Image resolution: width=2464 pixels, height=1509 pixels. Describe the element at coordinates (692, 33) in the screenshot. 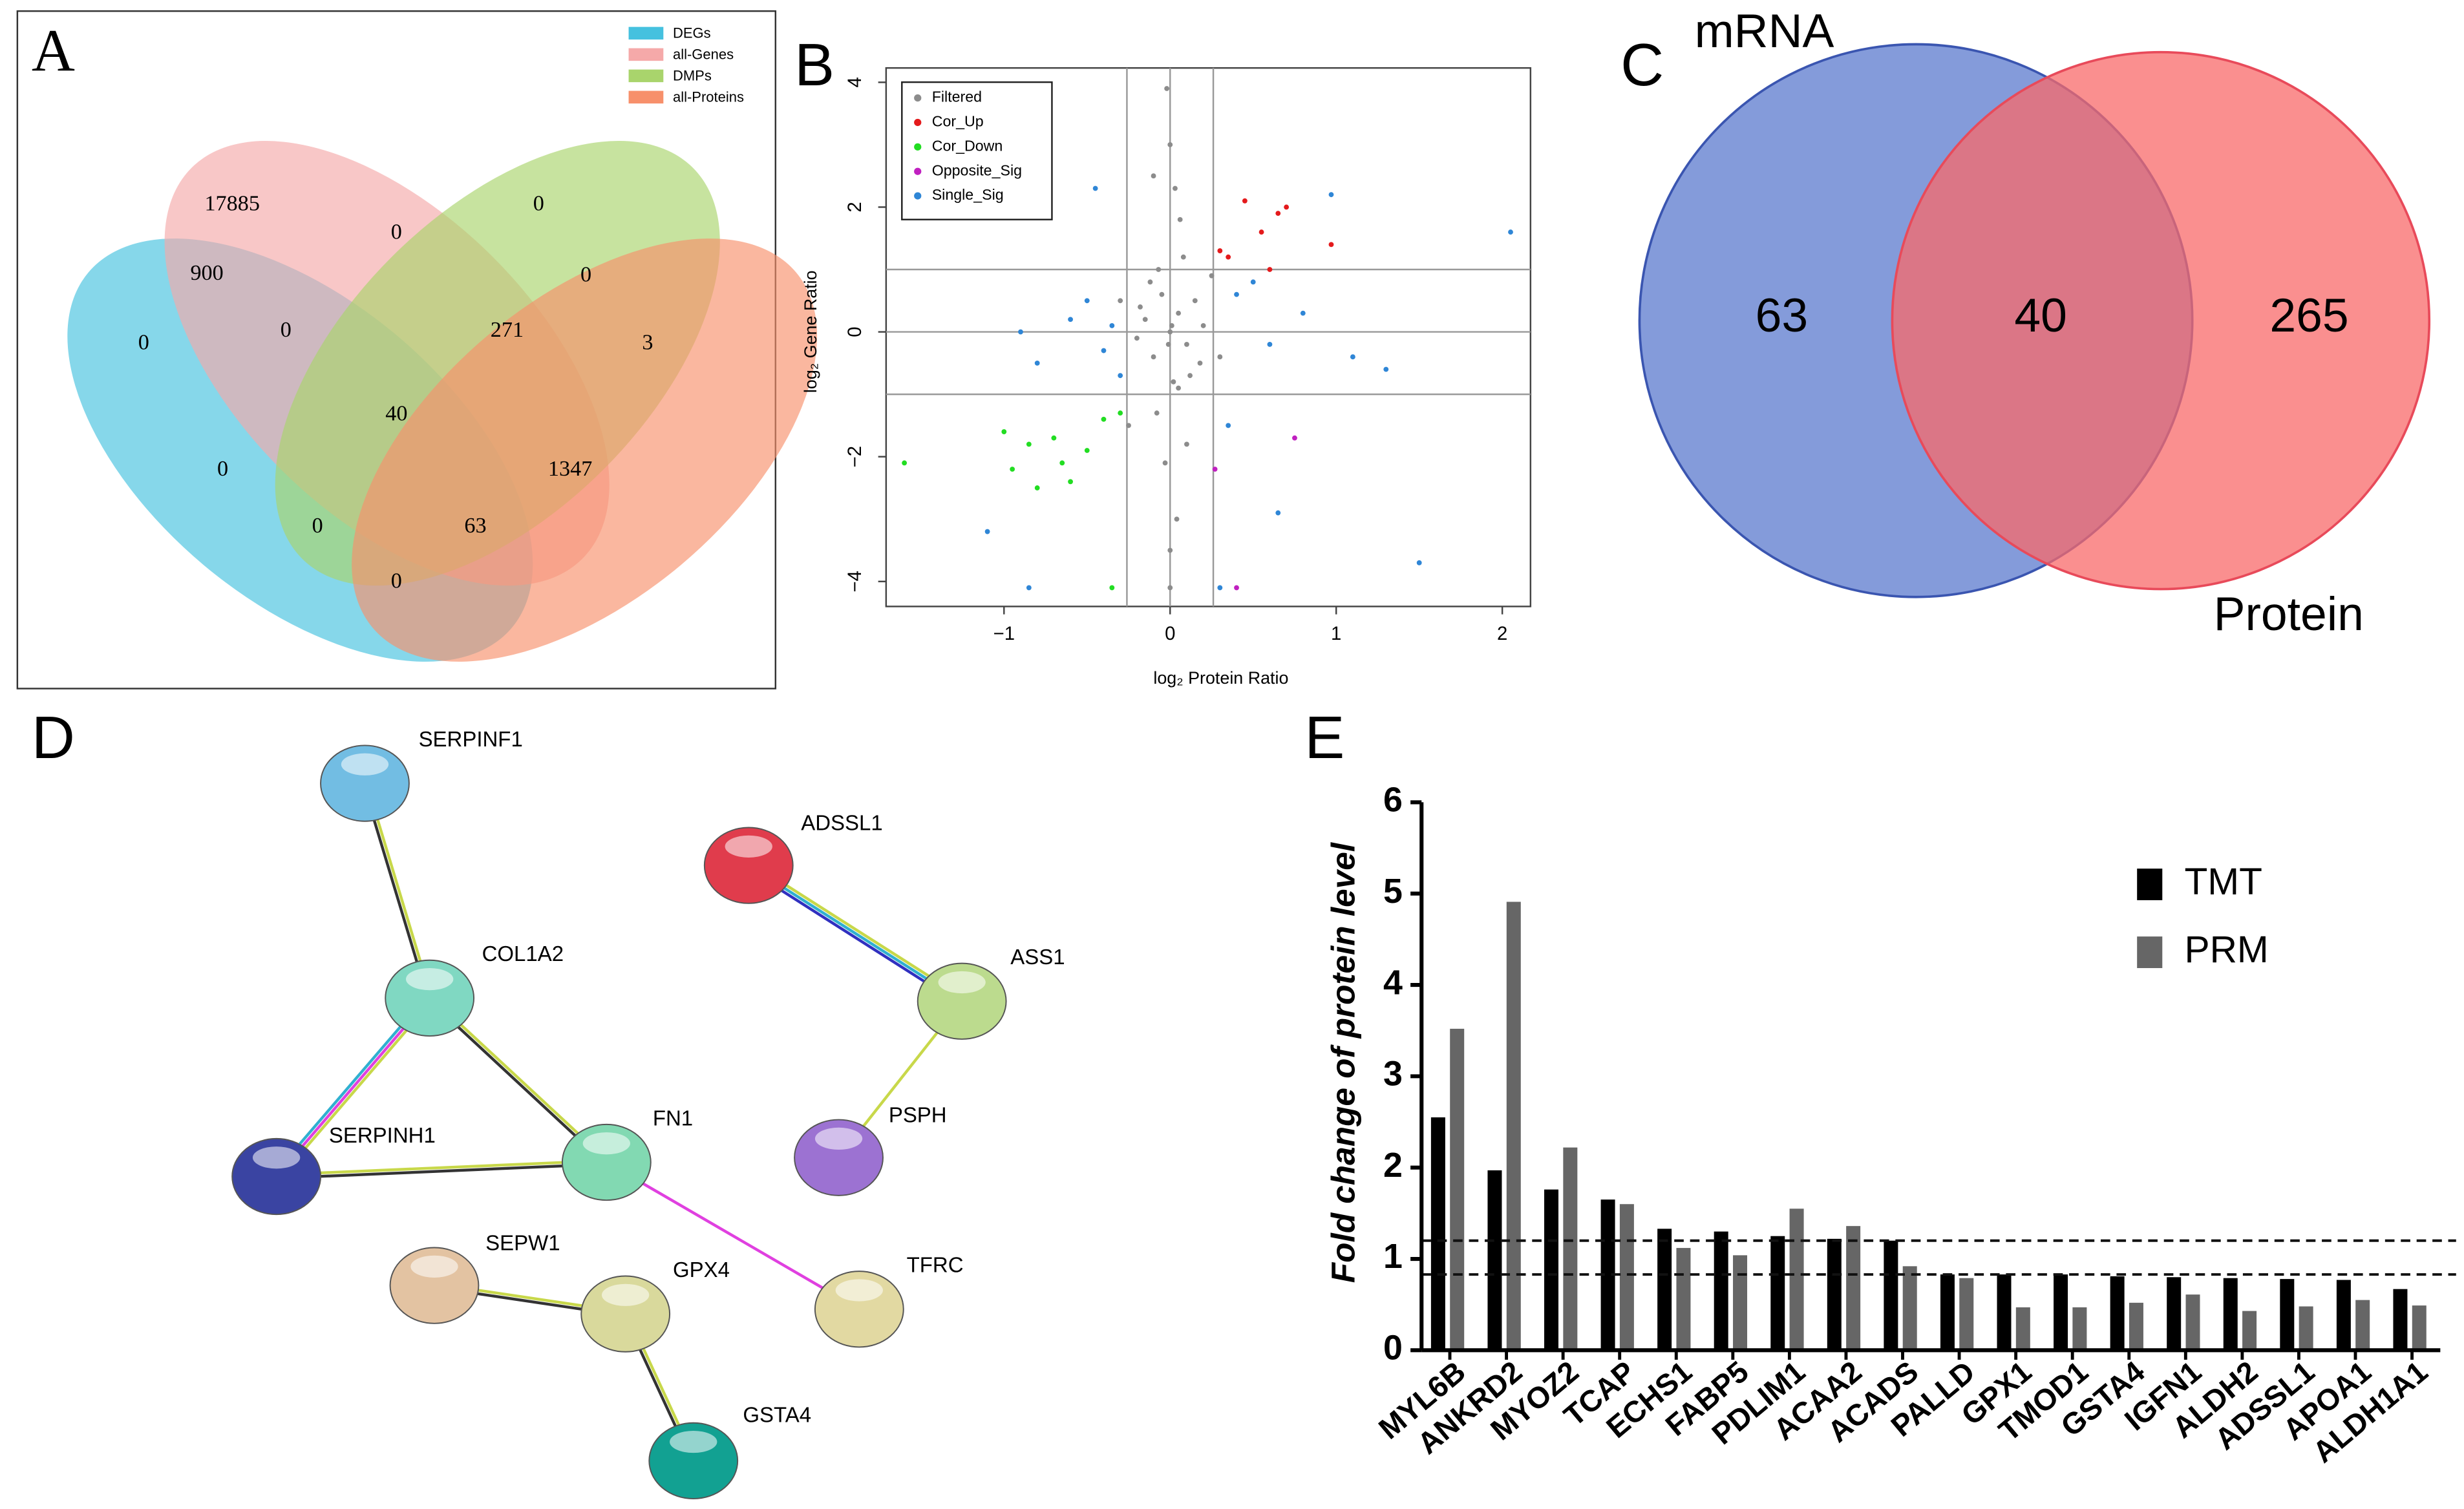

I see `legend-label: DEGs` at that location.